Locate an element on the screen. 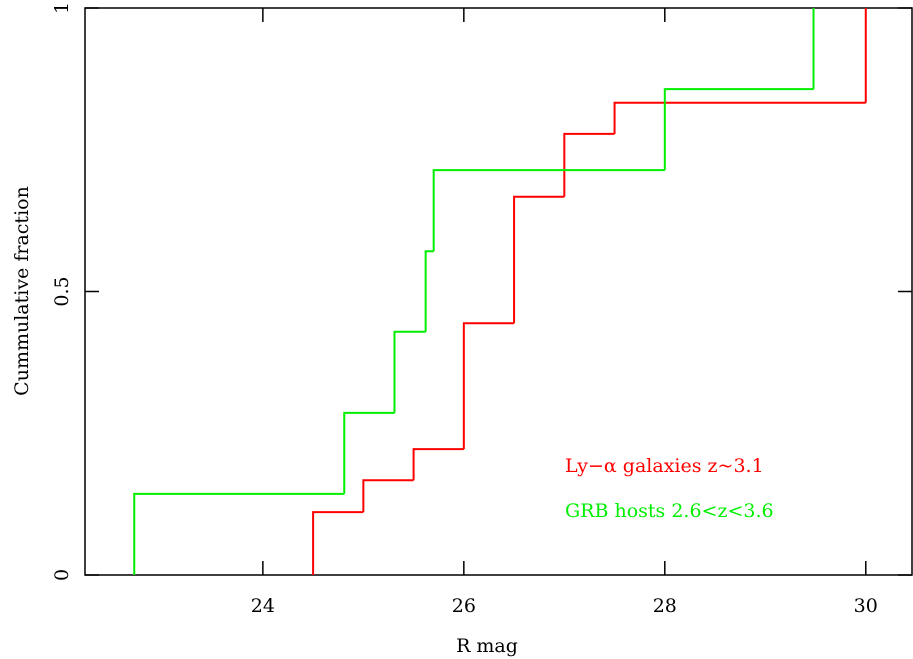 Image resolution: width=913 pixels, height=659 pixels. y-axis-label: Cummulative fraction is located at coordinates (22, 291).